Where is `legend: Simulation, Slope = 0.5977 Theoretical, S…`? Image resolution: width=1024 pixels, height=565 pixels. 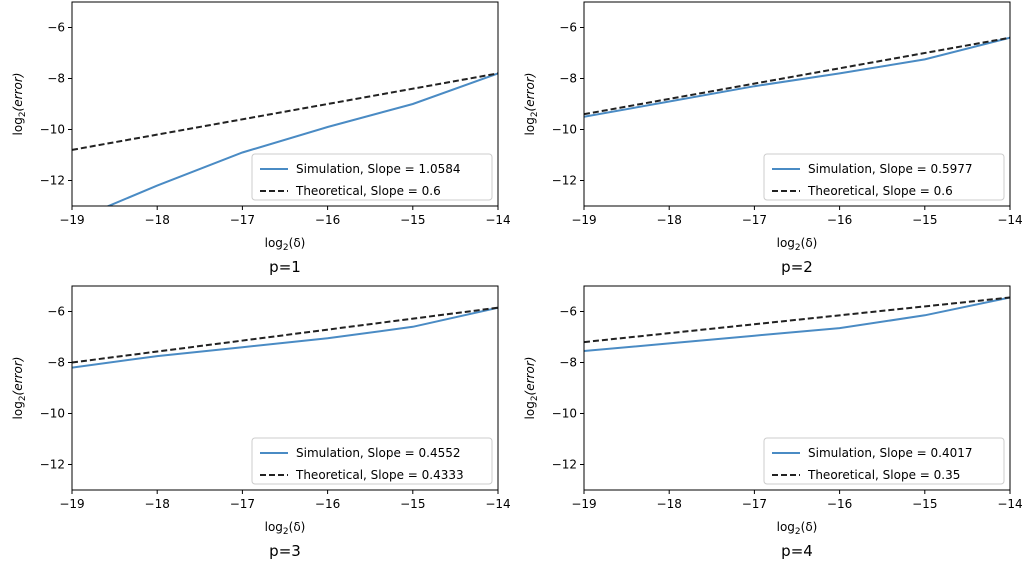
legend: Simulation, Slope = 0.5977 Theoretical, S… is located at coordinates (884, 177).